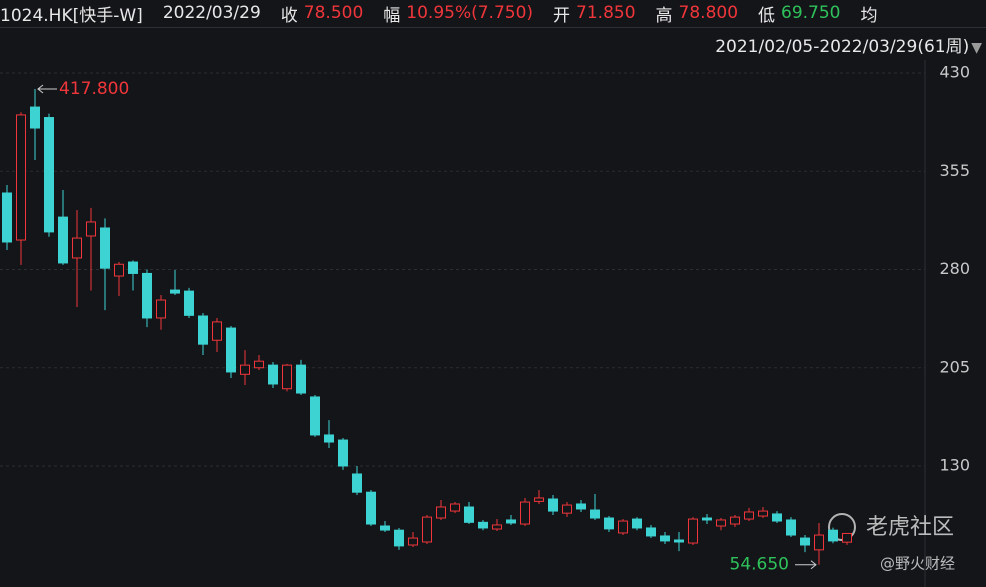 The image size is (986, 587). Describe the element at coordinates (767, 15) in the screenshot. I see `label: 低` at that location.